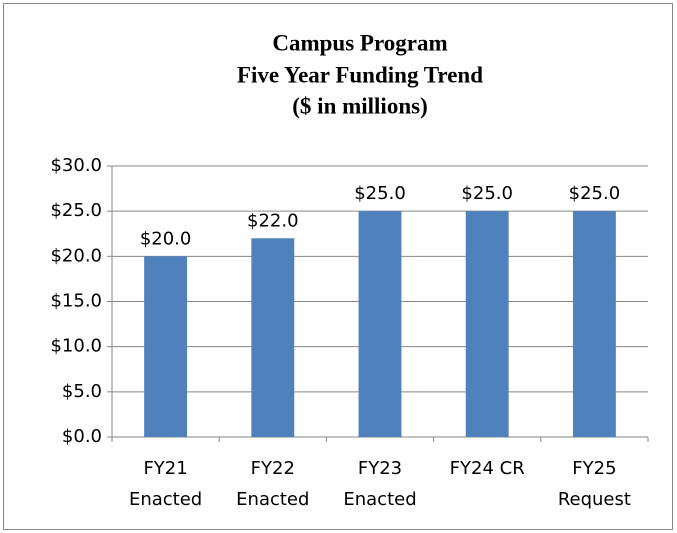 This screenshot has width=677, height=533. Describe the element at coordinates (594, 468) in the screenshot. I see `x-tick-label: FY25` at that location.